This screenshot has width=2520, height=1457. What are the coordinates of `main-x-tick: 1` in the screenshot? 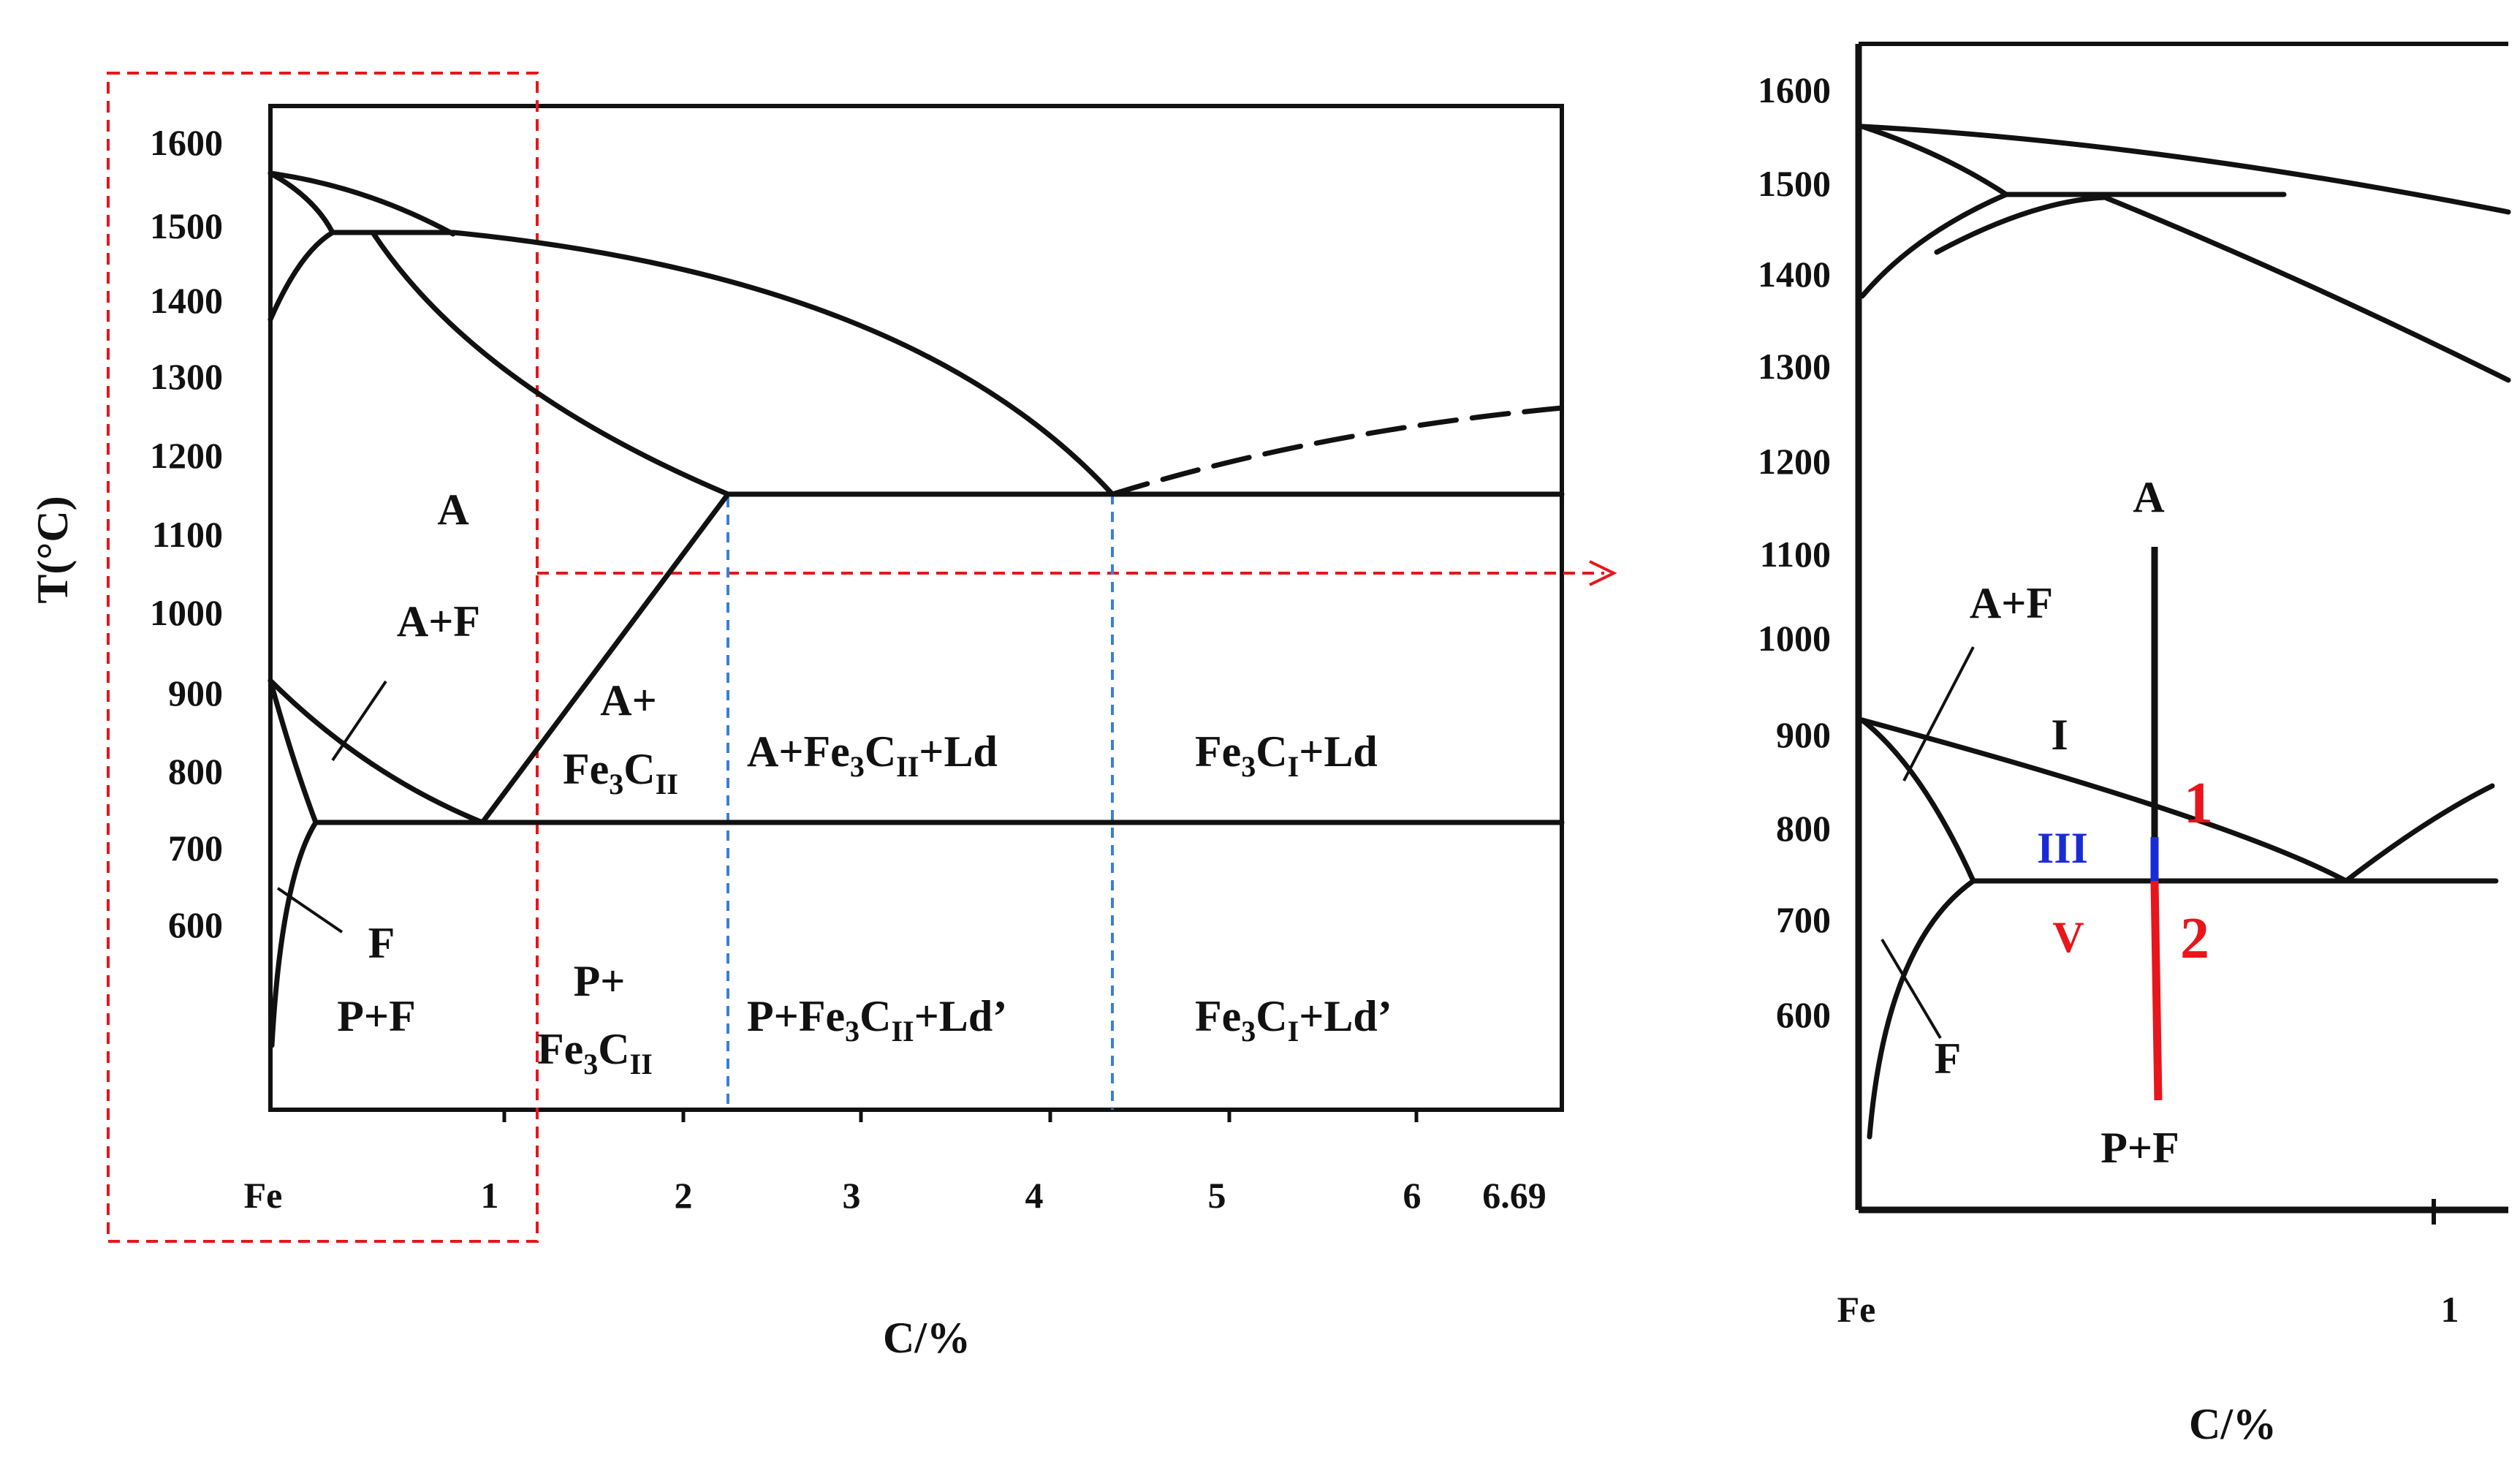 It's located at (490, 1195).